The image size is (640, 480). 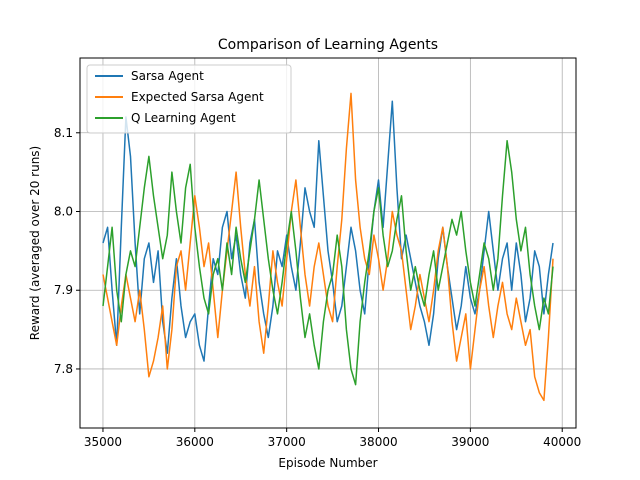 I want to click on x-tick-label: 39000, so click(x=470, y=442).